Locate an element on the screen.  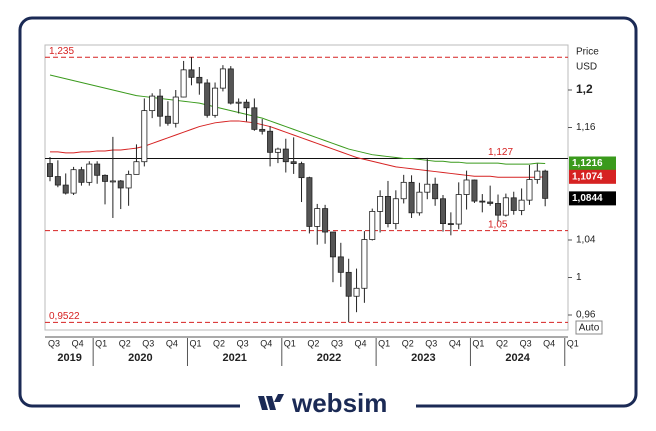
price-badge-label: 1,1216 is located at coordinates (587, 163).